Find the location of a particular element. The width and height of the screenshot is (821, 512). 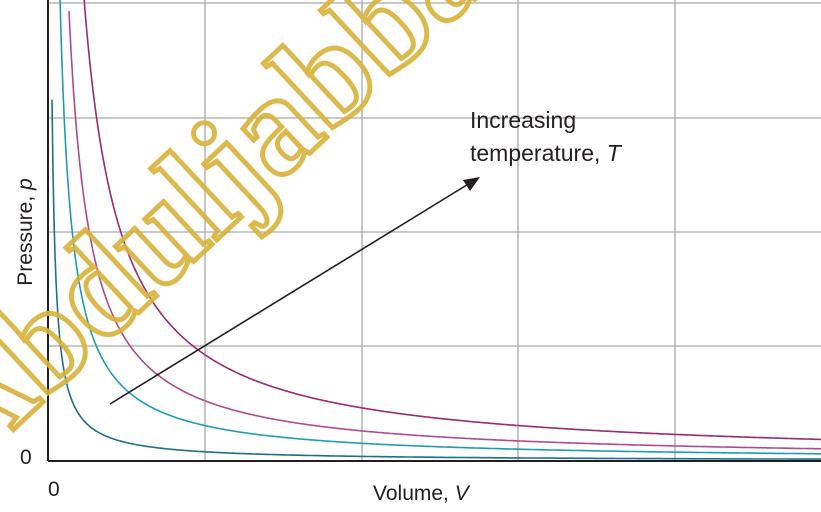

y-tick-label-0: 0 is located at coordinates (26, 457).